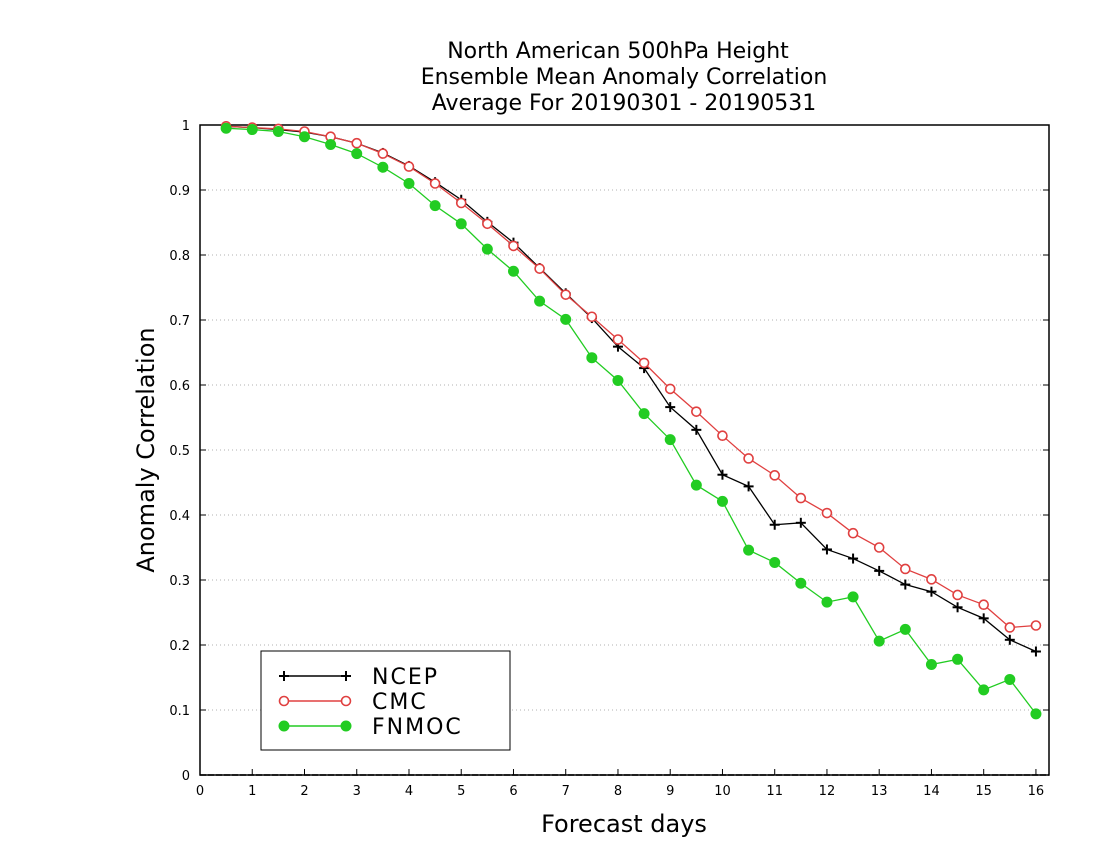  Describe the element at coordinates (624, 824) in the screenshot. I see `x-axis-label: Forecast days` at that location.